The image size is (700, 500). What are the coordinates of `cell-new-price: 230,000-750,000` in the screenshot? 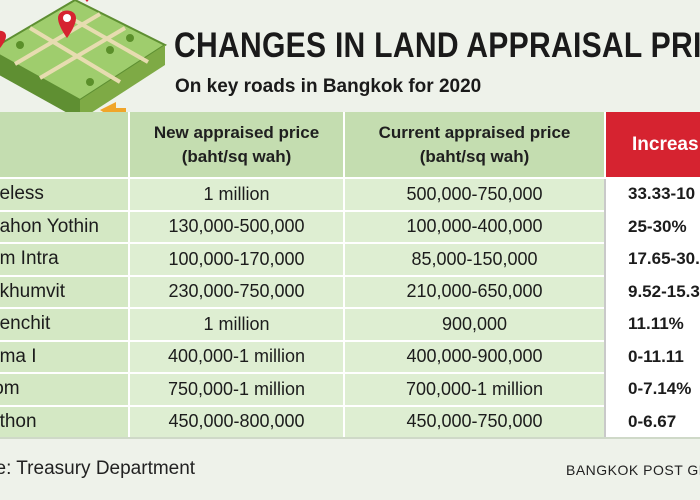 It's located at (236, 291).